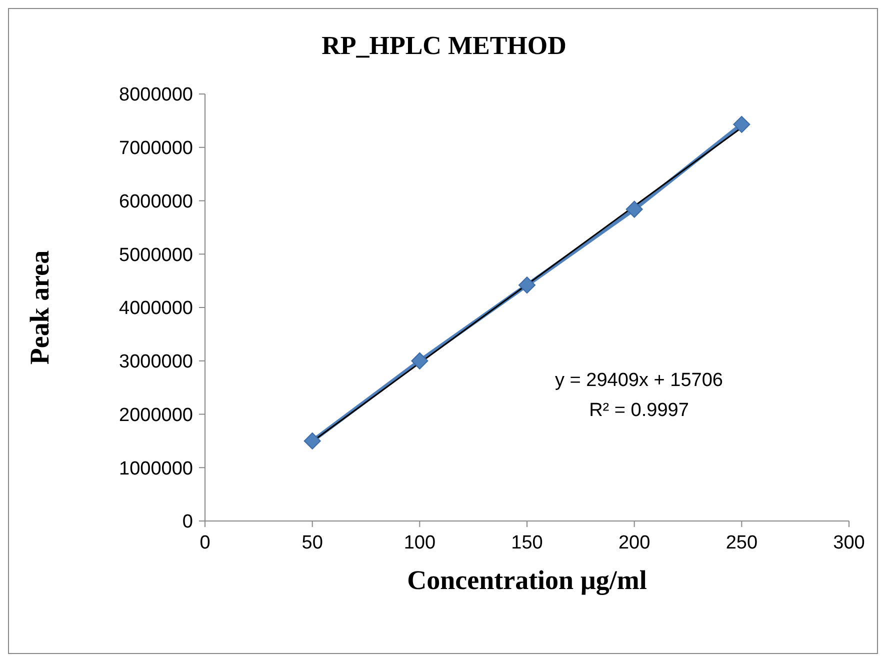 The width and height of the screenshot is (888, 664). What do you see at coordinates (527, 543) in the screenshot?
I see `x-tick-label: 150` at bounding box center [527, 543].